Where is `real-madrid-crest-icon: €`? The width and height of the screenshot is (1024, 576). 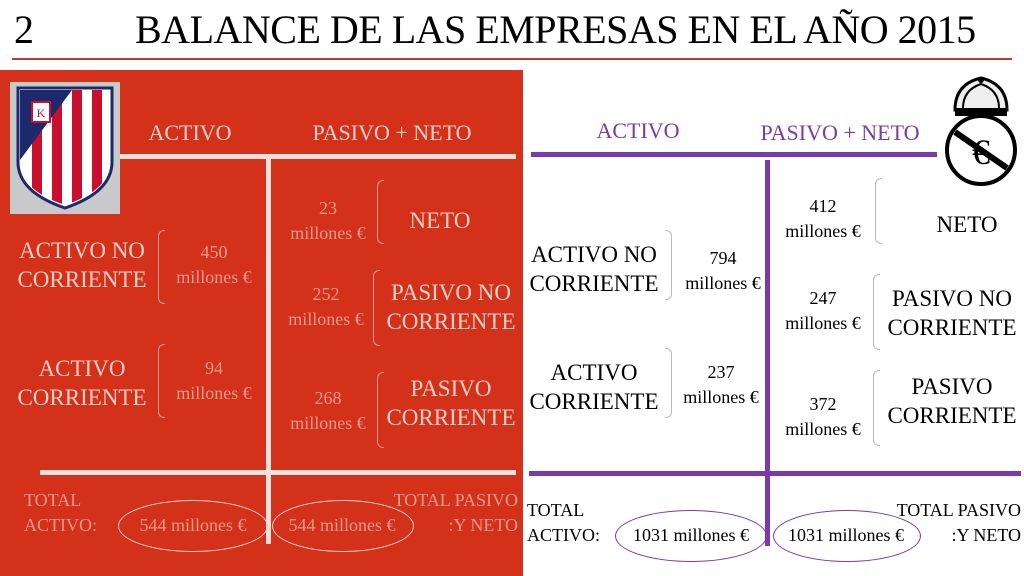 real-madrid-crest-icon: € is located at coordinates (981, 131).